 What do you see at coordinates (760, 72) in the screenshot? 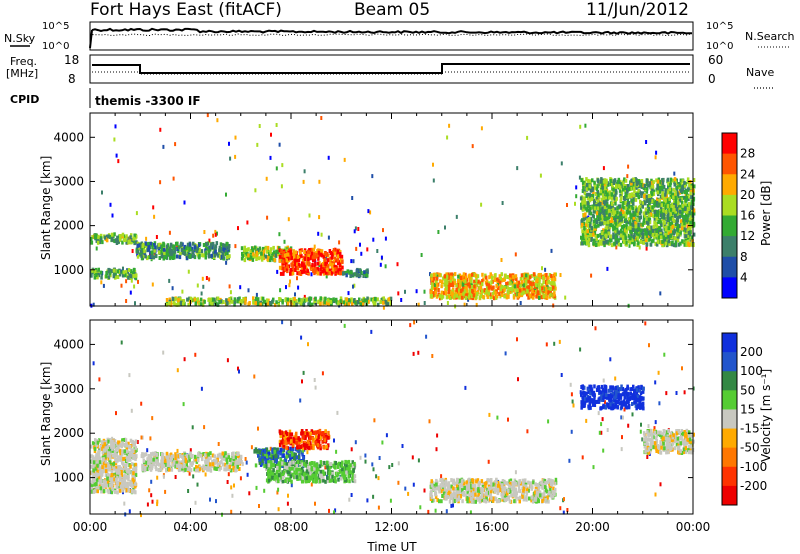
I see `nave-label: Nave` at bounding box center [760, 72].